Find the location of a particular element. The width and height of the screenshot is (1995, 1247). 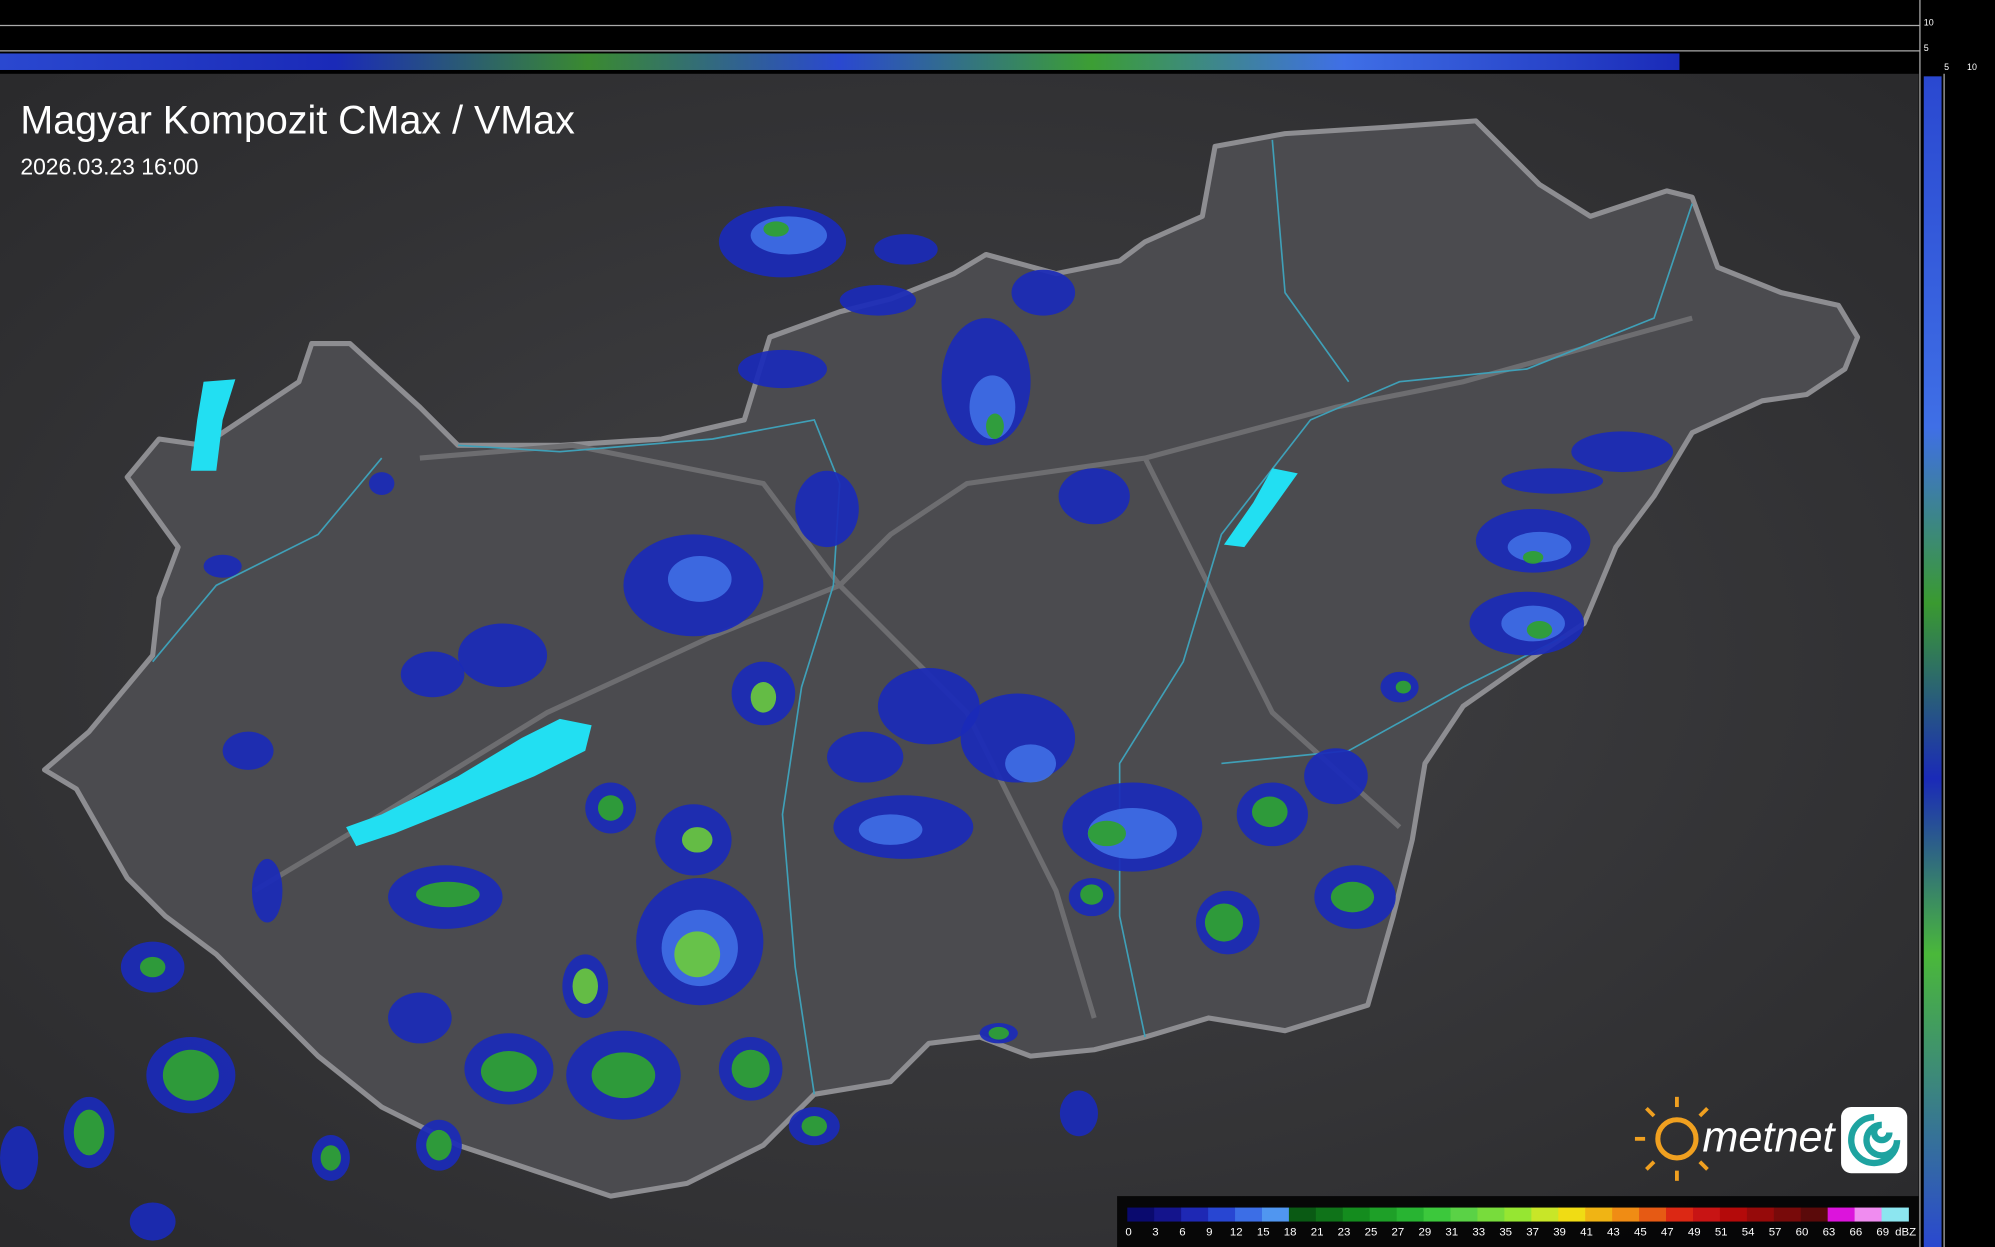

legend-label: 21 is located at coordinates (1317, 1233).